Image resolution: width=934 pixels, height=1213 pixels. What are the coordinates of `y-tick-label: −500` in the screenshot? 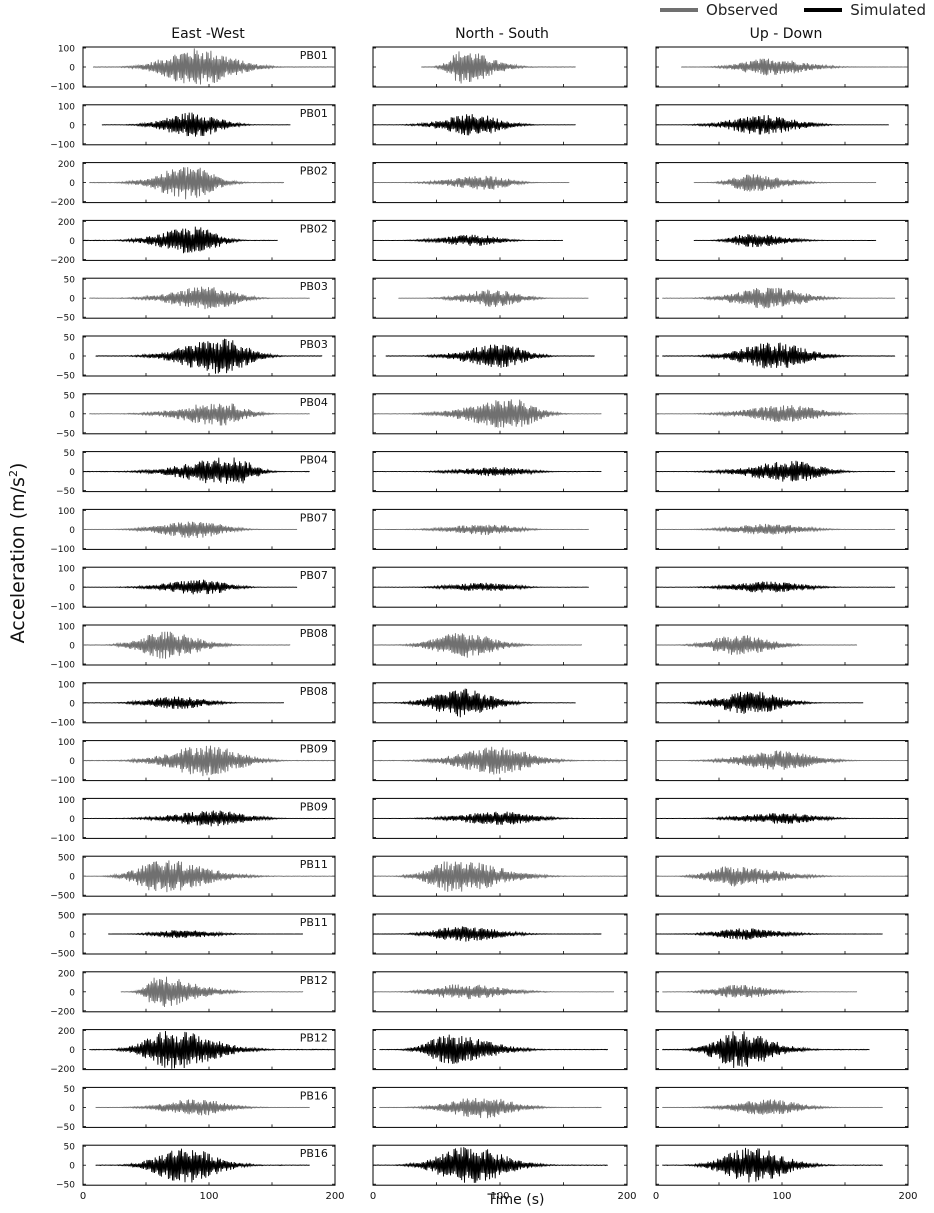 It's located at (62, 955).